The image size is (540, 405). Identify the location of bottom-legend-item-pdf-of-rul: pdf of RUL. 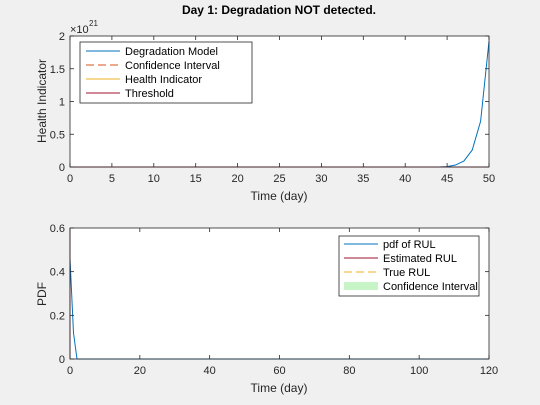
(390, 245).